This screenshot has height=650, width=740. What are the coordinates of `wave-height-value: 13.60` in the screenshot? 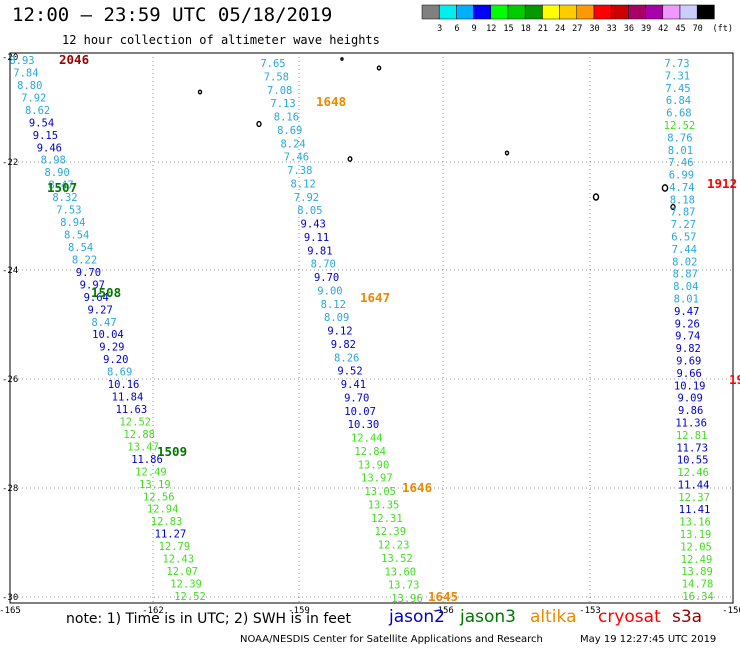 It's located at (400, 572).